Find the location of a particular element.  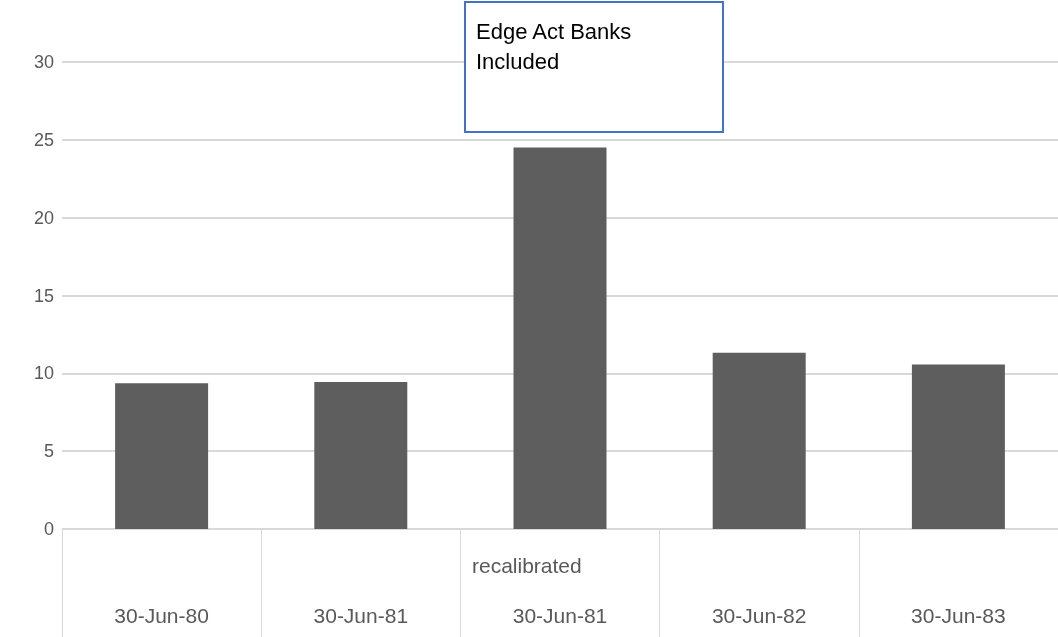

y-tick-label: 10 is located at coordinates (43, 373).